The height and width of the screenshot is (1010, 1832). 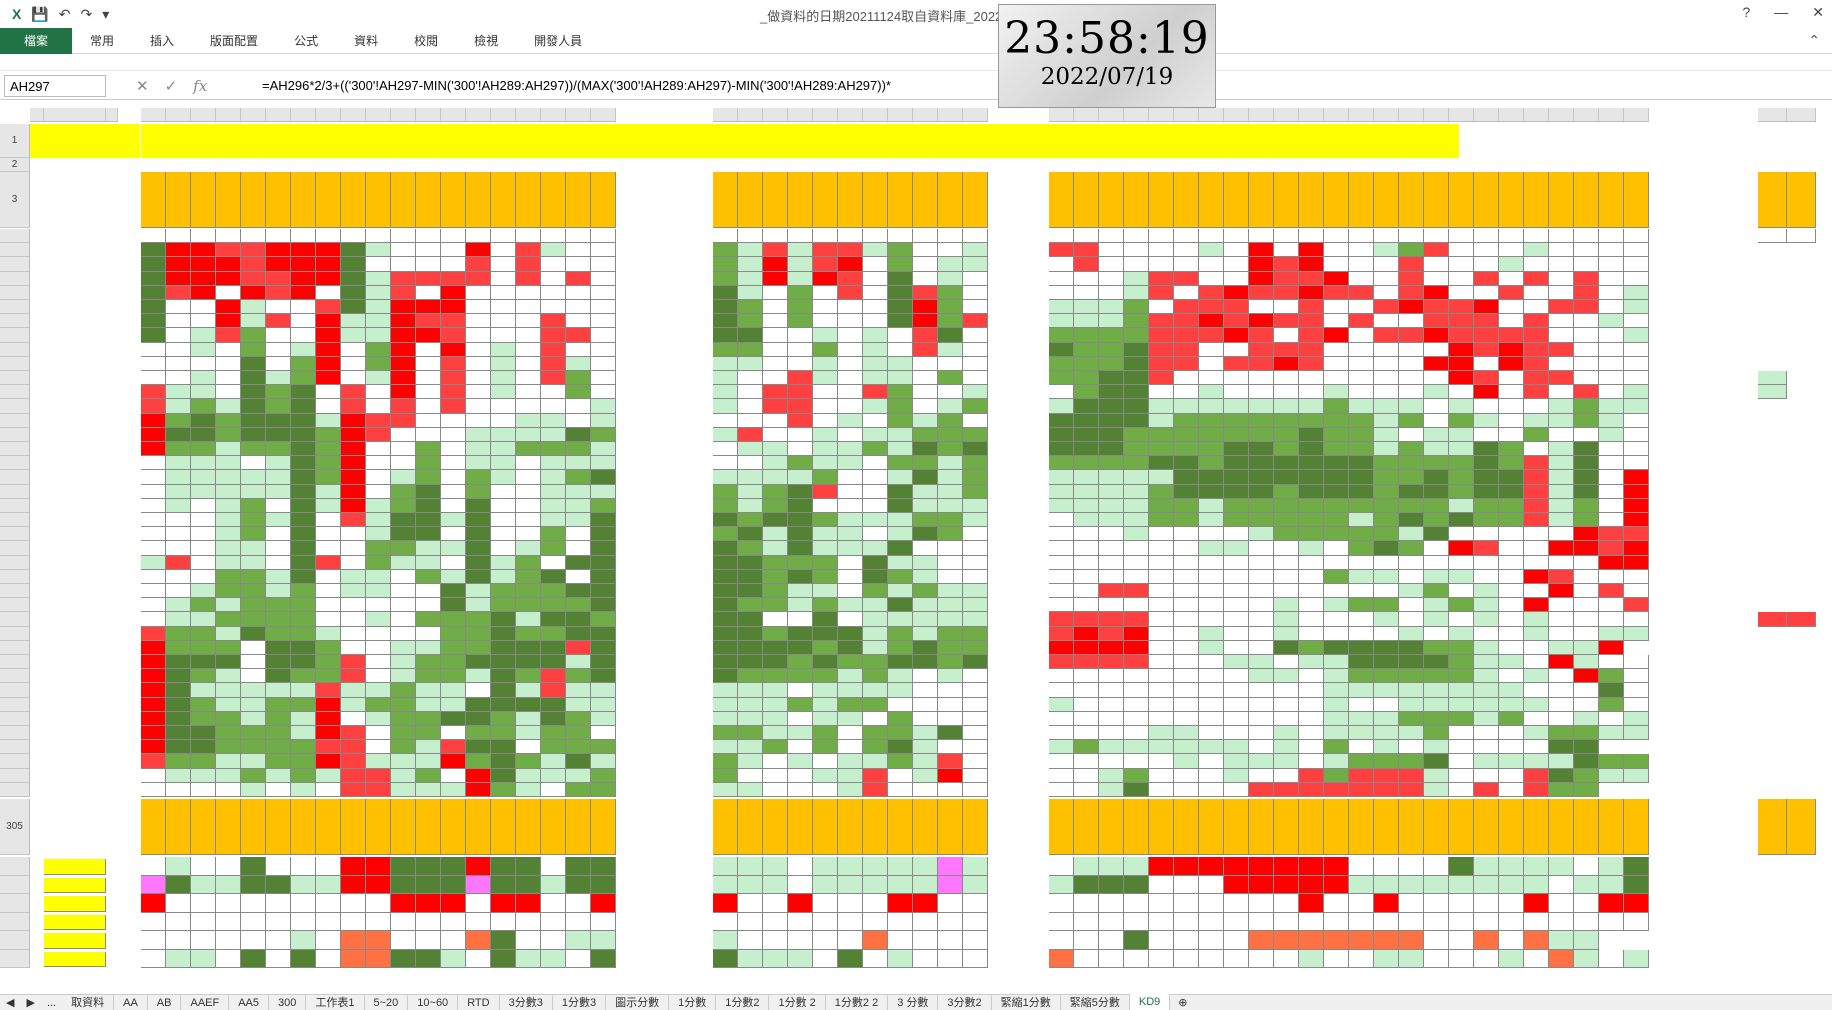 What do you see at coordinates (200, 86) in the screenshot?
I see `fx-icon: fx` at bounding box center [200, 86].